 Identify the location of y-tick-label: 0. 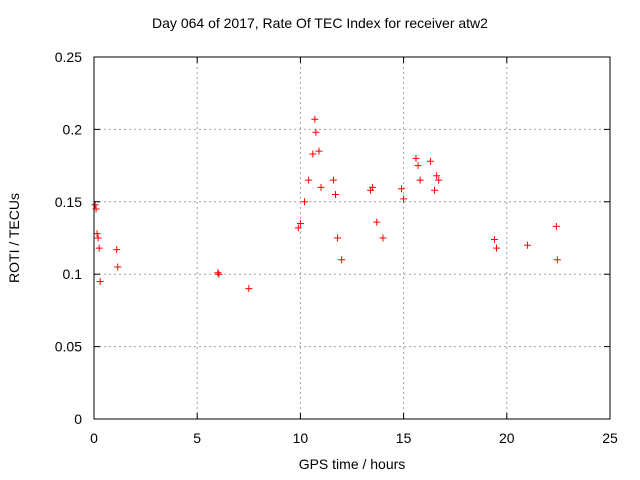
(78, 419).